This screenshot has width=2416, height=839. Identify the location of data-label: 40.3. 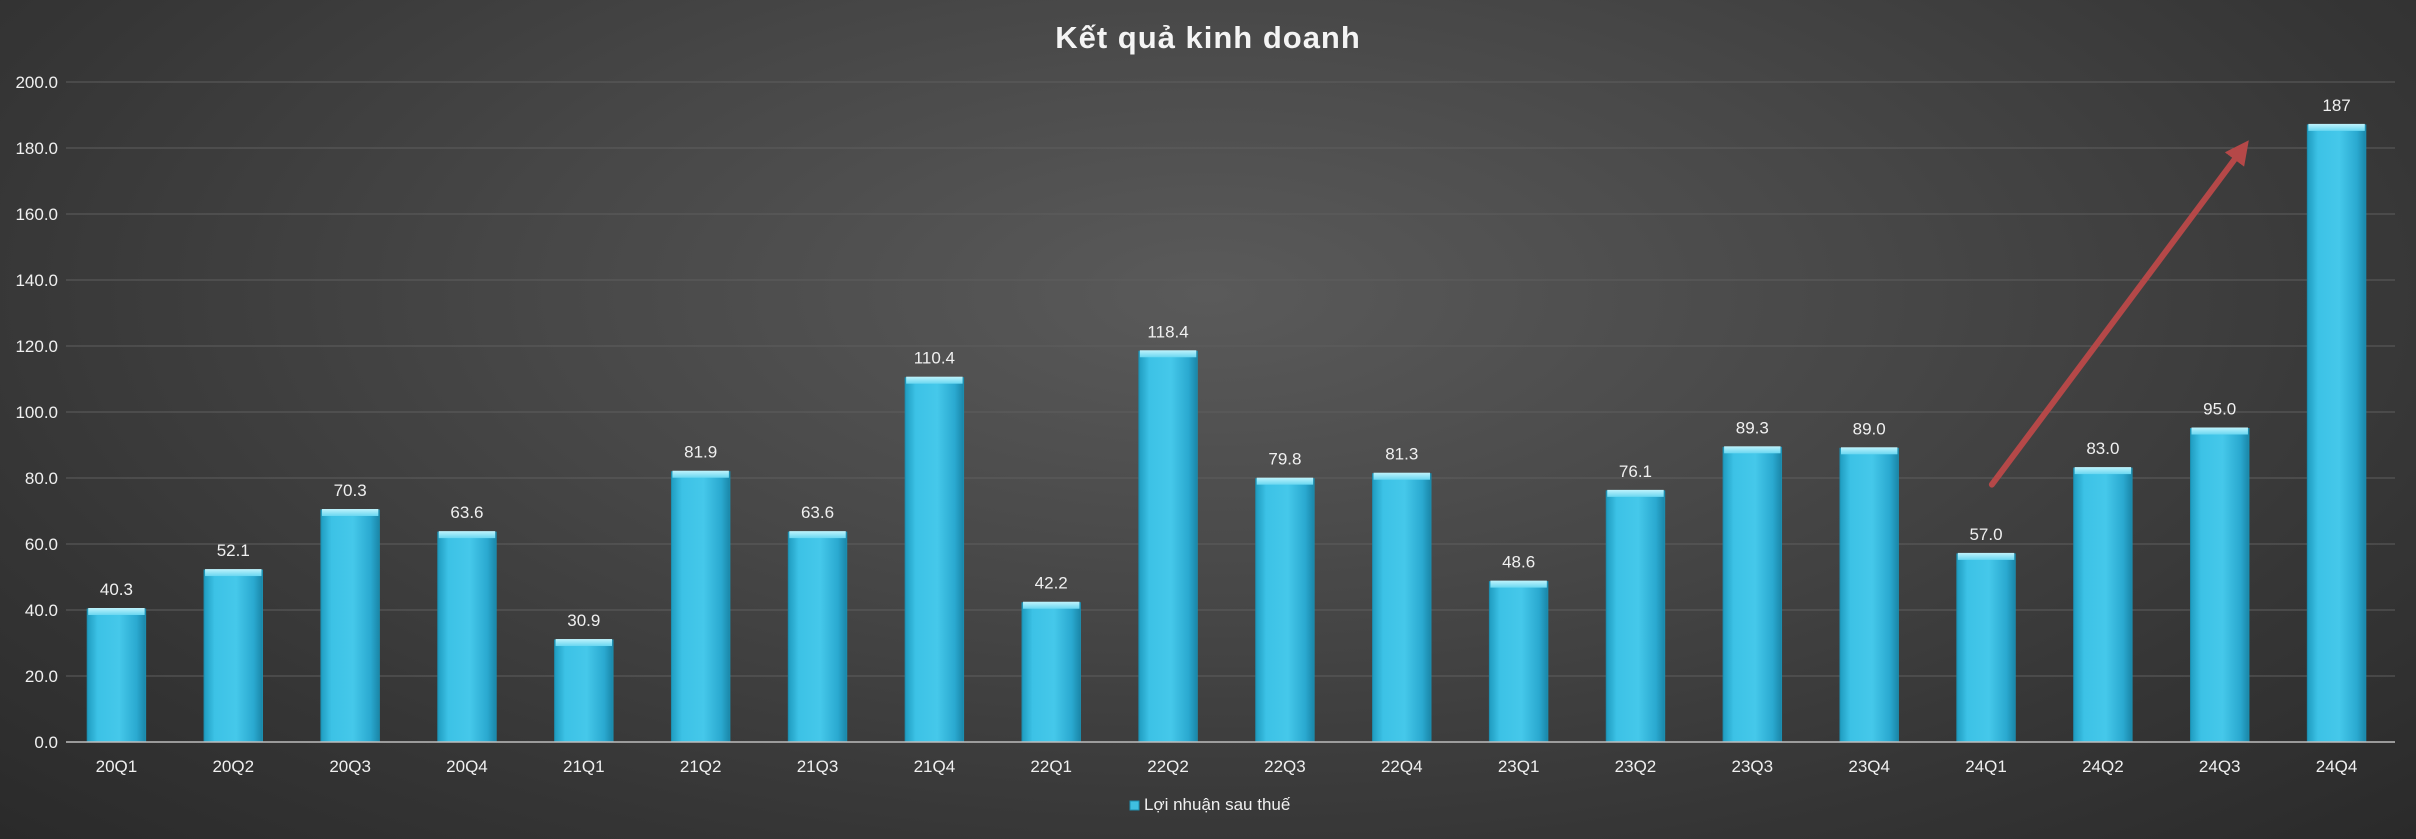
(116, 589).